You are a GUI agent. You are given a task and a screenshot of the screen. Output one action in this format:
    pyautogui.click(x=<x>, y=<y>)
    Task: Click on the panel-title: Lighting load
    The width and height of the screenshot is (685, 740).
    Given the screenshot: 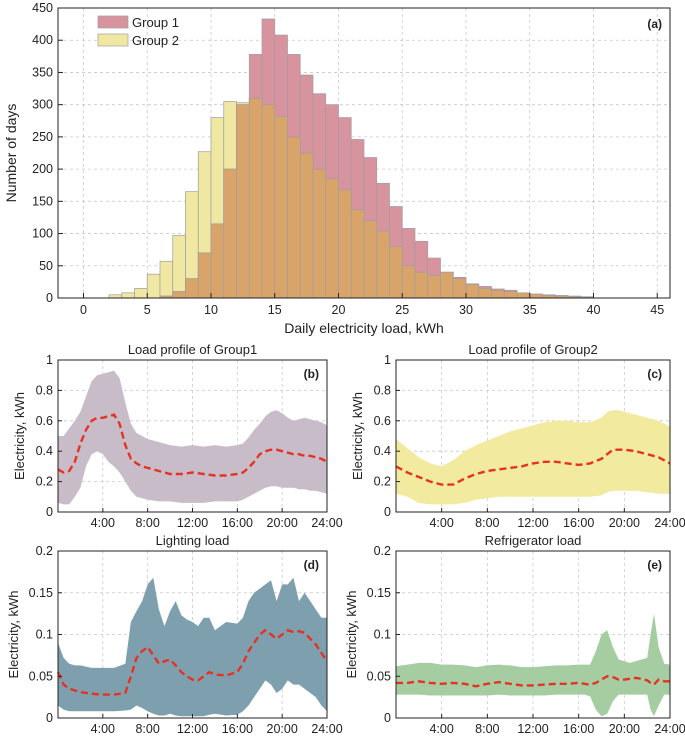 What is the action you would take?
    pyautogui.click(x=193, y=540)
    